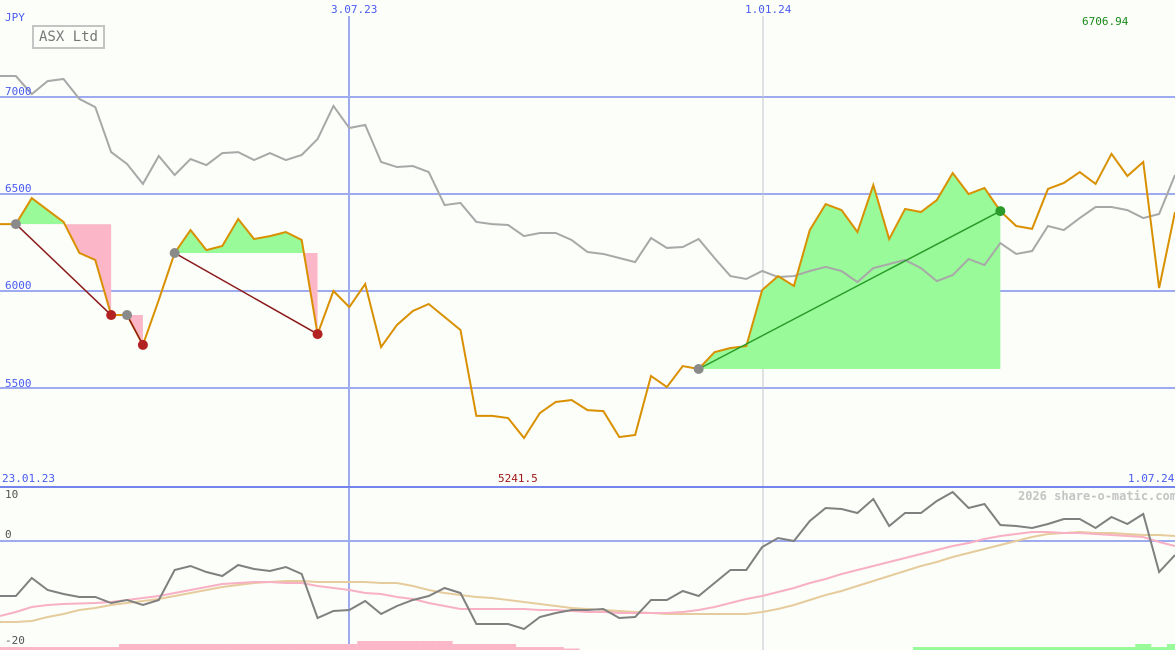 Image resolution: width=1175 pixels, height=650 pixels. What do you see at coordinates (354, 9) in the screenshot?
I see `x-tick-label: 3.07.23` at bounding box center [354, 9].